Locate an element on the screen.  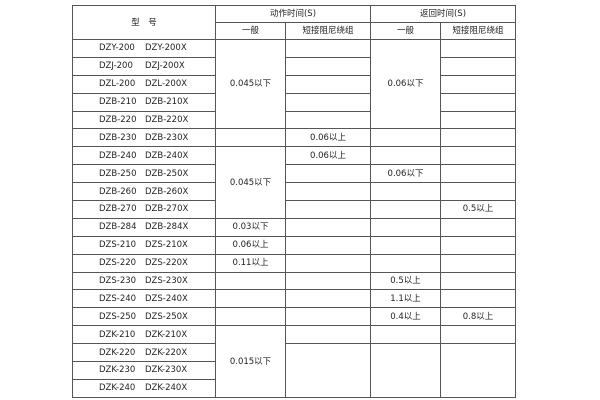
model-name: DZS-220 is located at coordinates (118, 263).